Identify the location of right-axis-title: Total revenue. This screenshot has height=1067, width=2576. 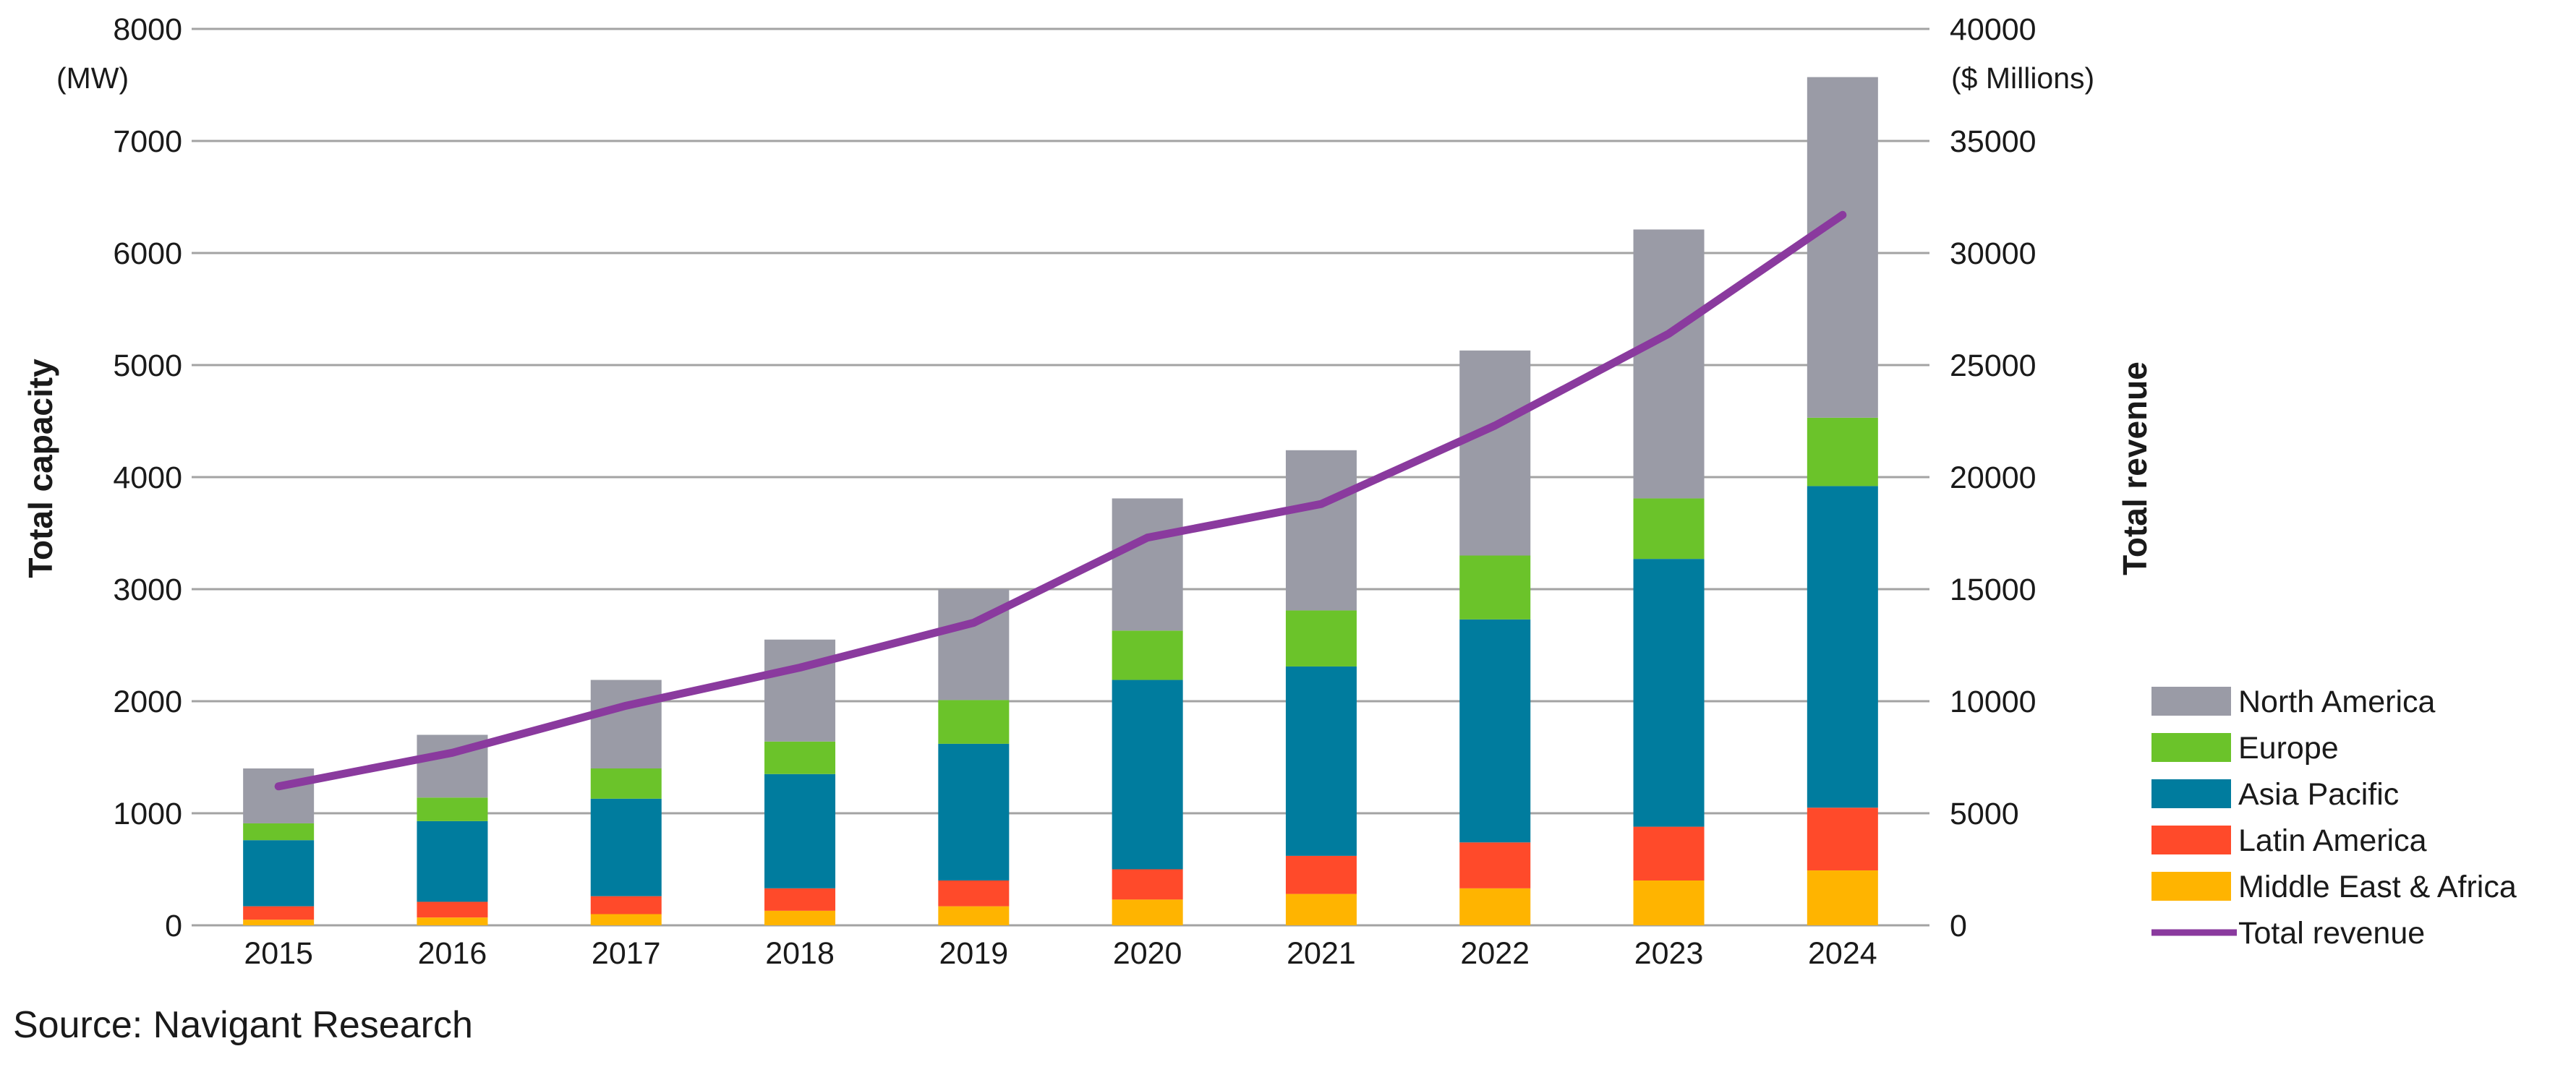
(2135, 468).